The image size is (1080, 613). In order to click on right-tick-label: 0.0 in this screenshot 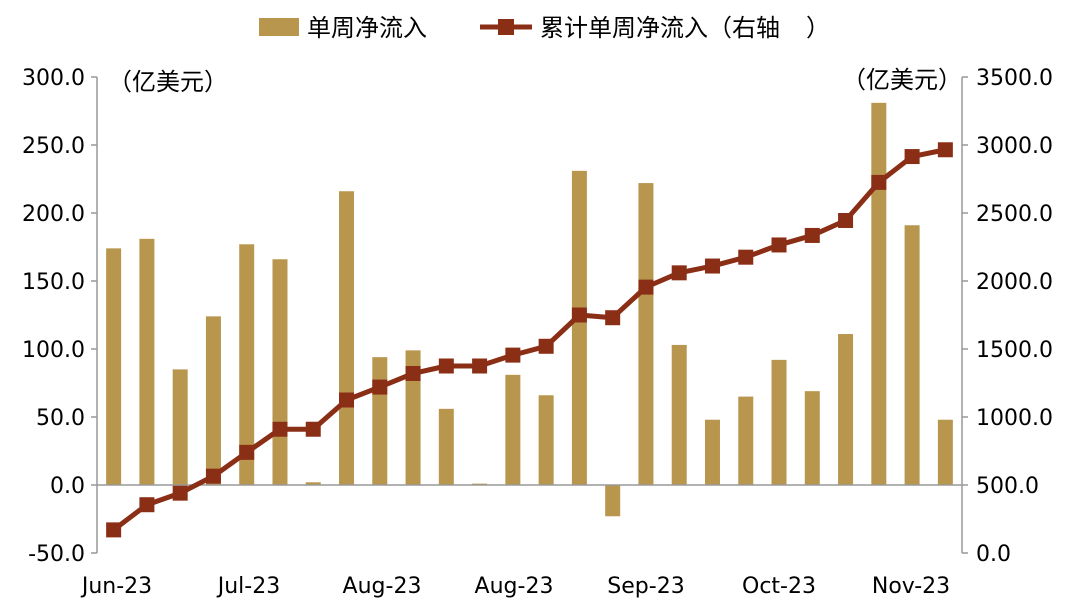, I will do `click(993, 554)`.